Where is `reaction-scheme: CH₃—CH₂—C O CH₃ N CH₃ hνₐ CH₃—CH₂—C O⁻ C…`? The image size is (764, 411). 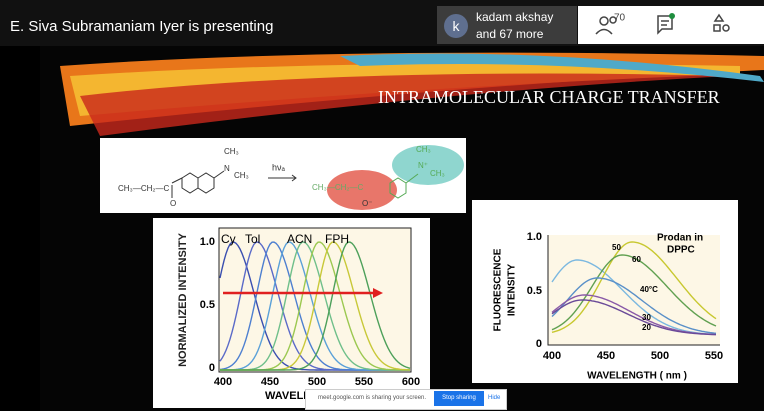
reaction-scheme: CH₃—CH₂—C O CH₃ N CH₃ hνₐ CH₃—CH₂—C O⁻ C… is located at coordinates (283, 175).